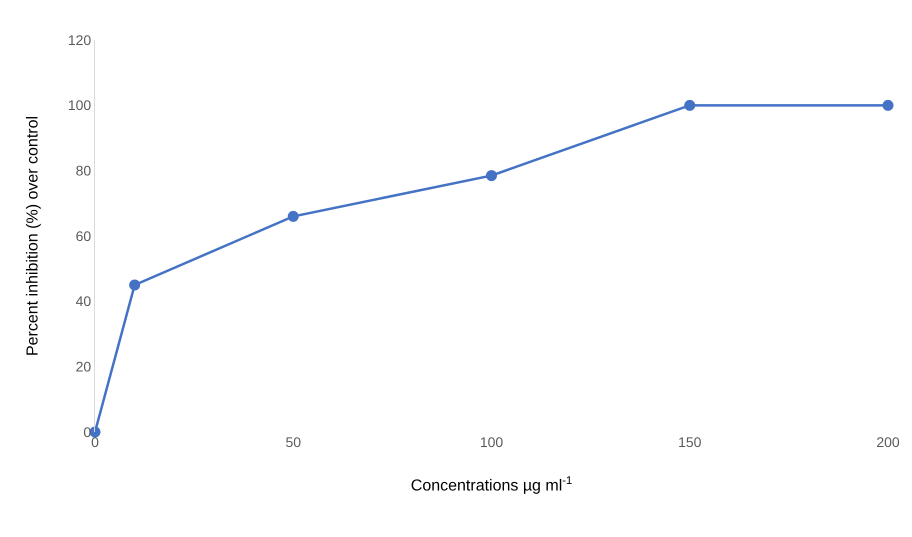 The image size is (912, 537). Describe the element at coordinates (690, 442) in the screenshot. I see `x-tick-label: 150` at that location.